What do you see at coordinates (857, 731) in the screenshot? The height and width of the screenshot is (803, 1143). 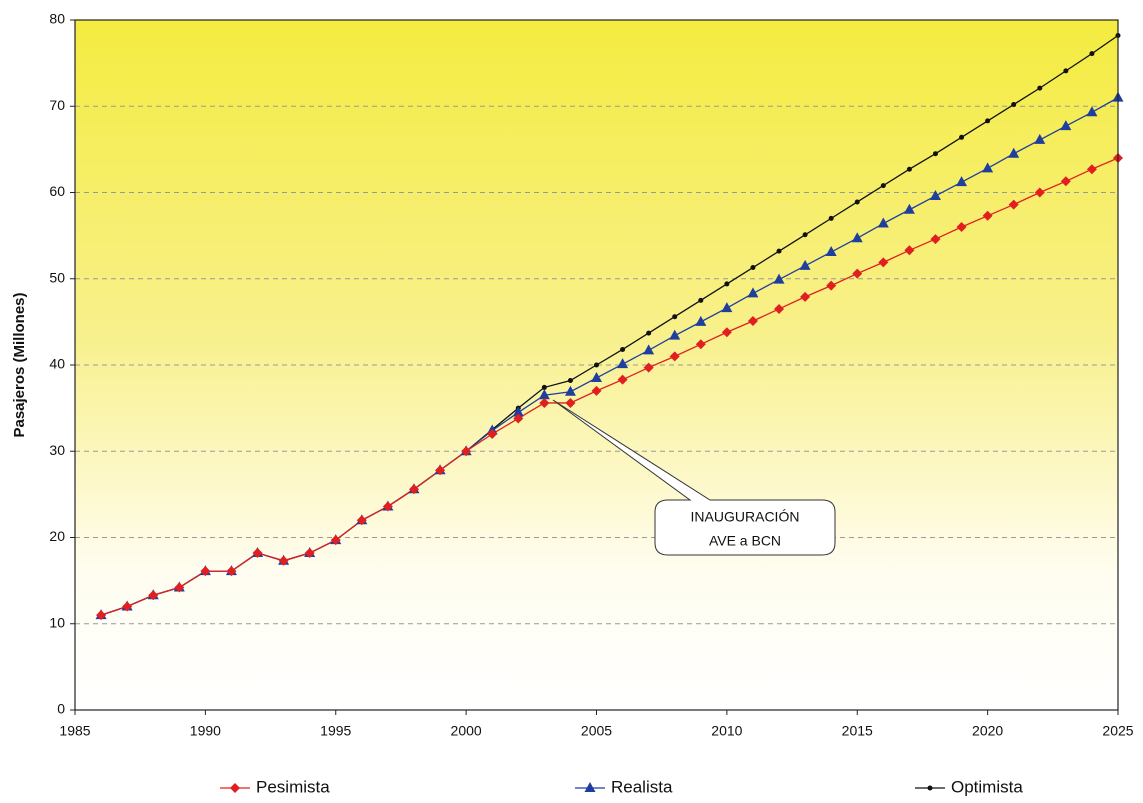 I see `x-tick-label: 2015` at bounding box center [857, 731].